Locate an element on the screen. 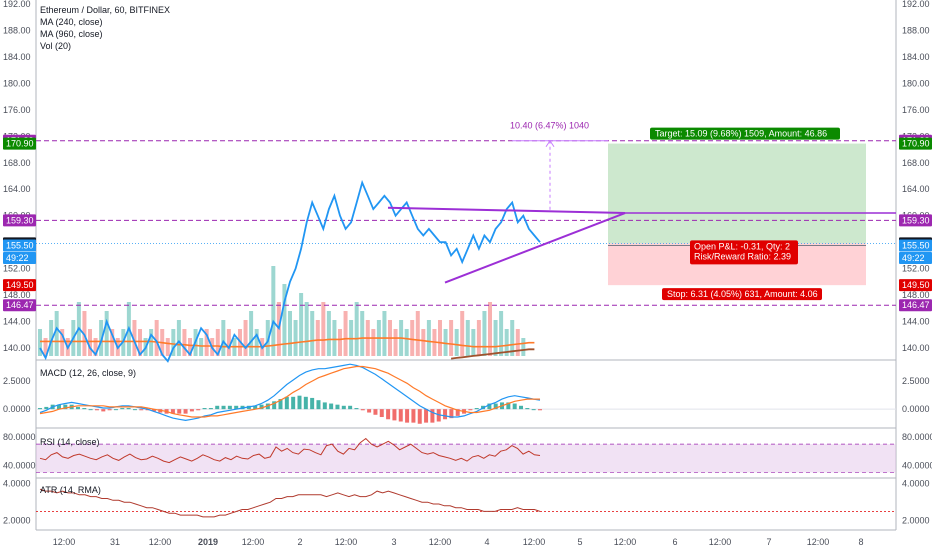 The image size is (932, 550). measure-arrowhead is located at coordinates (550, 143).